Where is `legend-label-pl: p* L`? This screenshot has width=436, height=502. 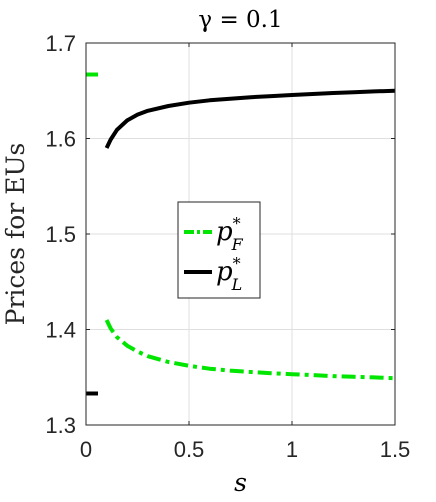 legend-label-pl: p* L is located at coordinates (229, 274).